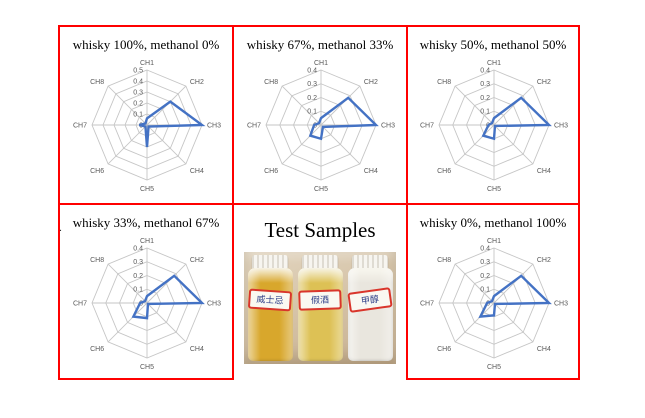 Image resolution: width=645 pixels, height=418 pixels. What do you see at coordinates (146, 44) in the screenshot?
I see `panel-title: whisky 100%, methanol 0%` at bounding box center [146, 44].